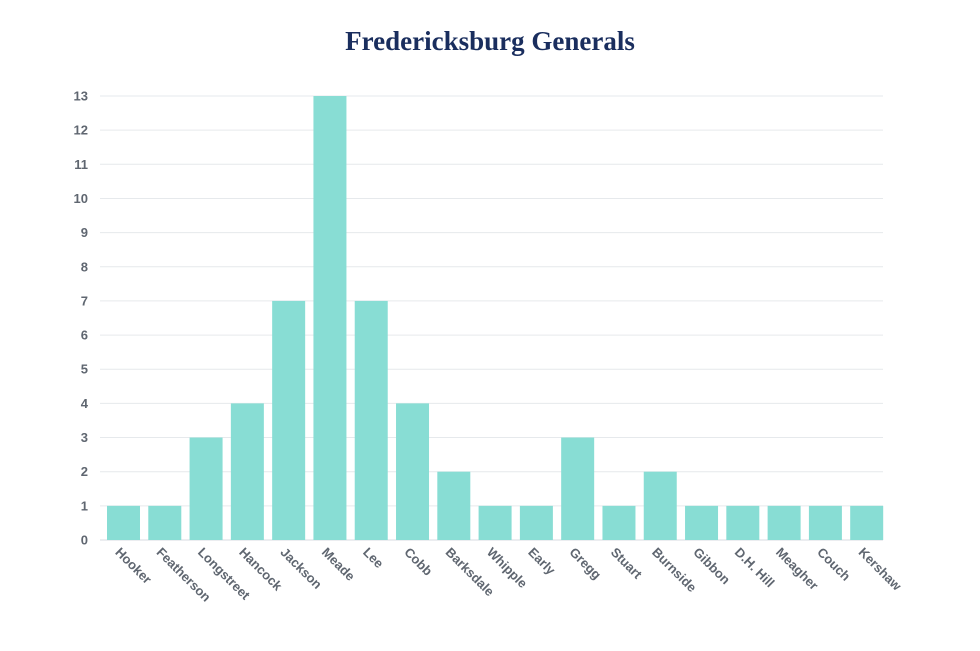 Image resolution: width=980 pixels, height=651 pixels. Describe the element at coordinates (81, 130) in the screenshot. I see `y-tick-label: 12` at that location.